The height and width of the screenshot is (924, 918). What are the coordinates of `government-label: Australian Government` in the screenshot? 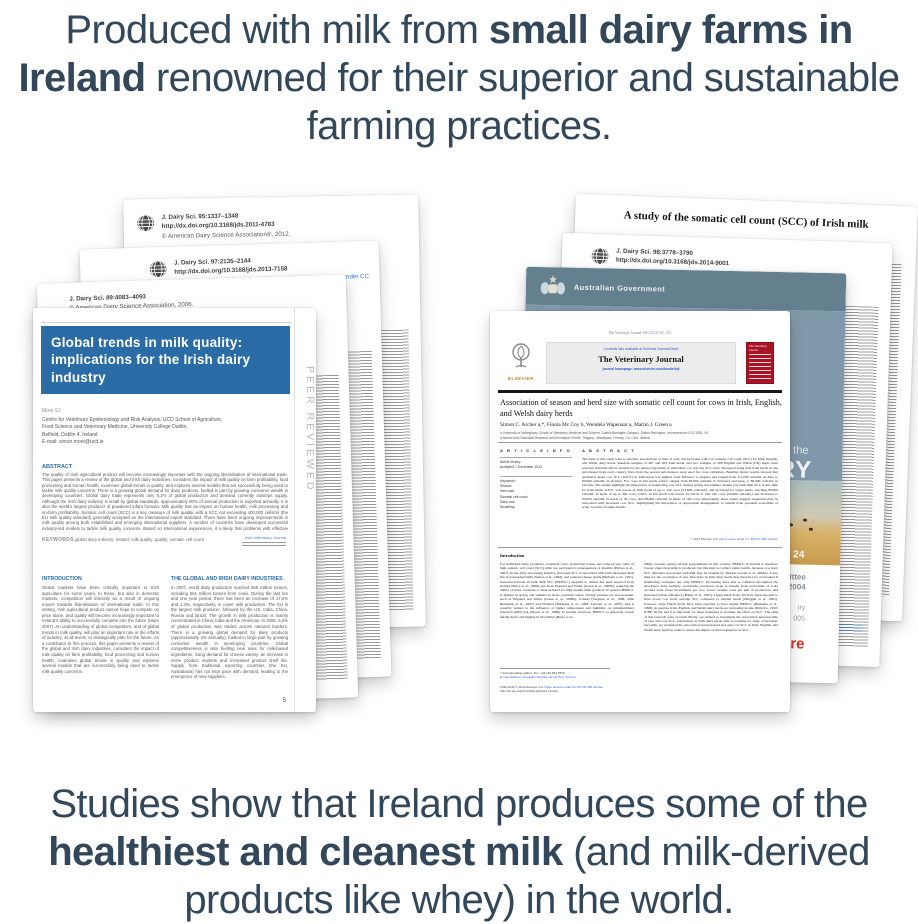 It's located at (619, 288).